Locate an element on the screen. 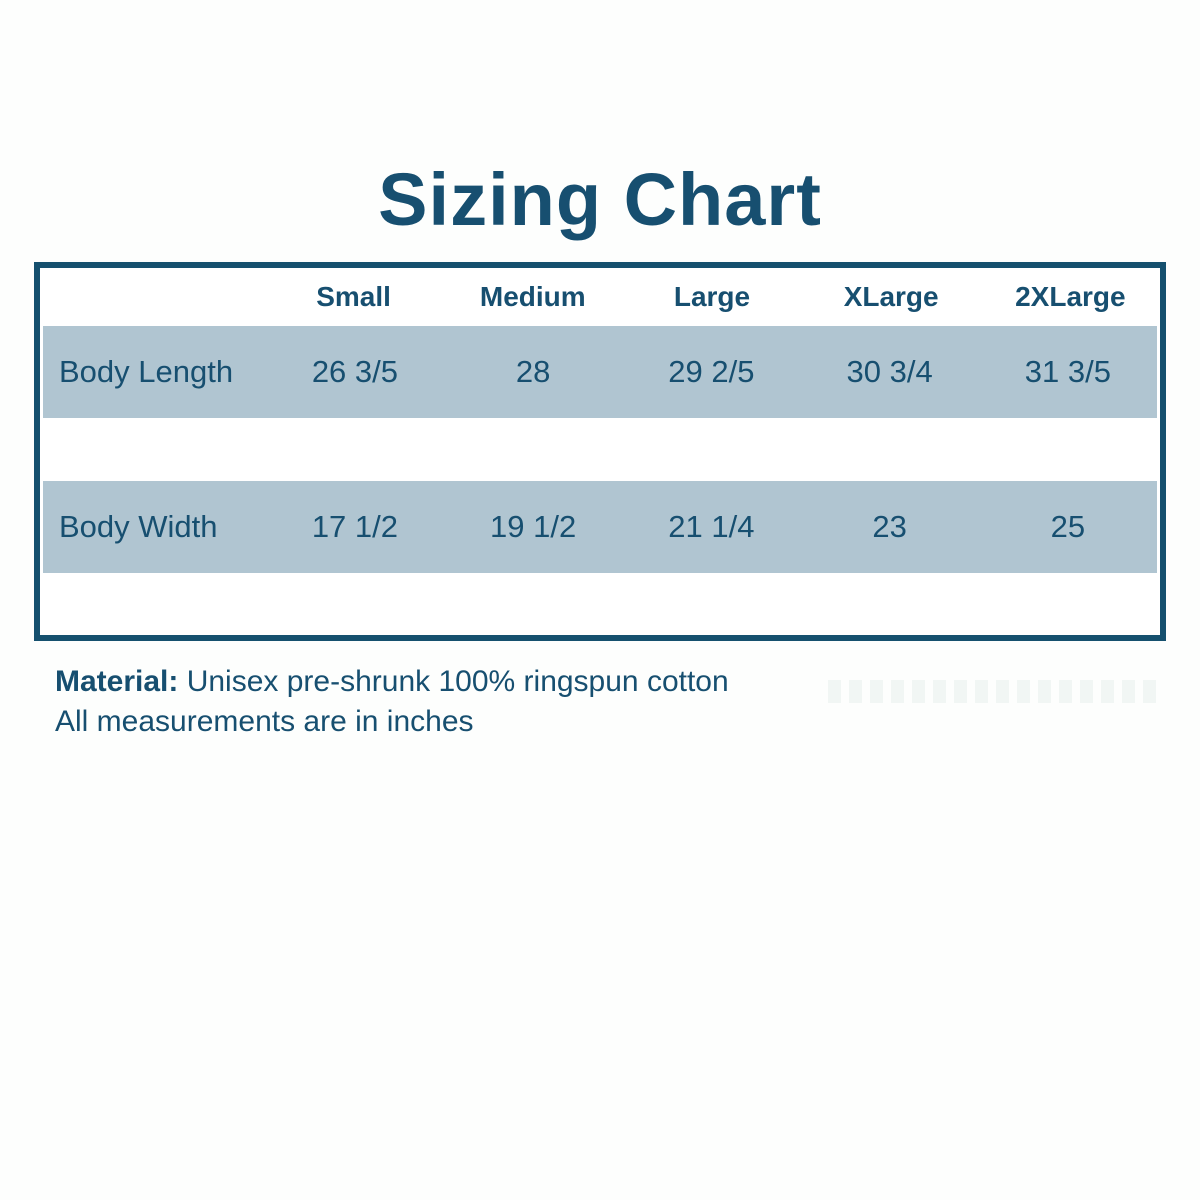 This screenshot has height=1200, width=1200. body-width-medium: 19 1/2 is located at coordinates (533, 526).